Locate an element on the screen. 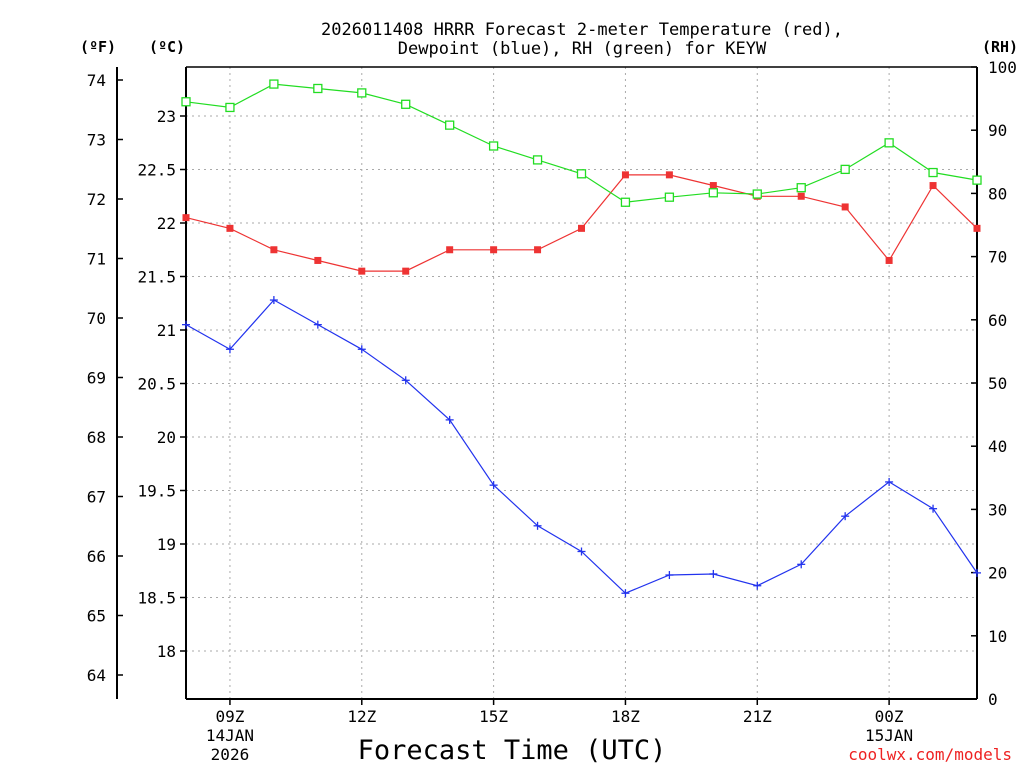 The image size is (1024, 768). rh-tick-label: 0 is located at coordinates (993, 699).